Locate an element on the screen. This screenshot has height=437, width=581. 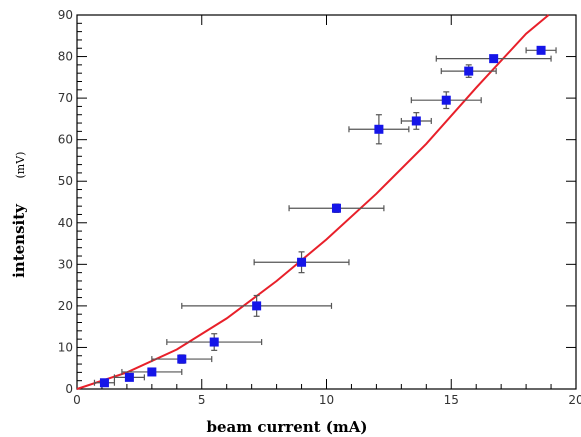
y-axis-unit: (mV) is located at coordinates (20, 165).